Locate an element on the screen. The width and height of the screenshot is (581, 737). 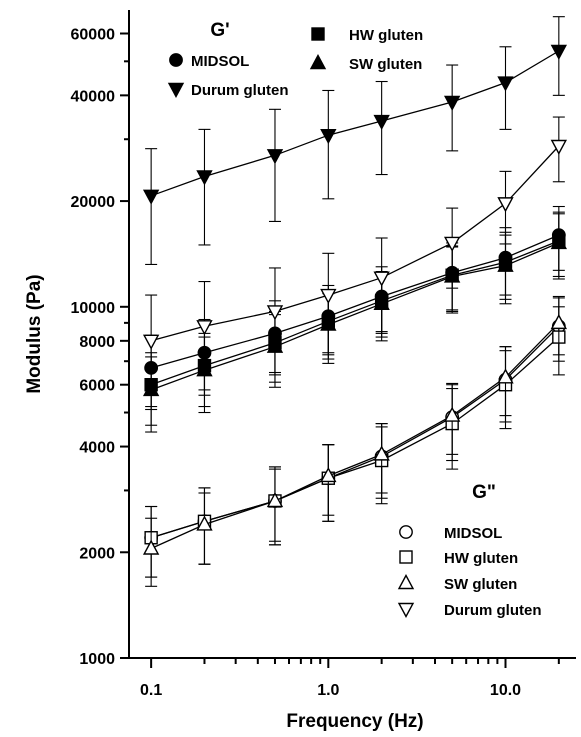
legend-entry-g-prime-durum-gluten is located at coordinates (176, 90).